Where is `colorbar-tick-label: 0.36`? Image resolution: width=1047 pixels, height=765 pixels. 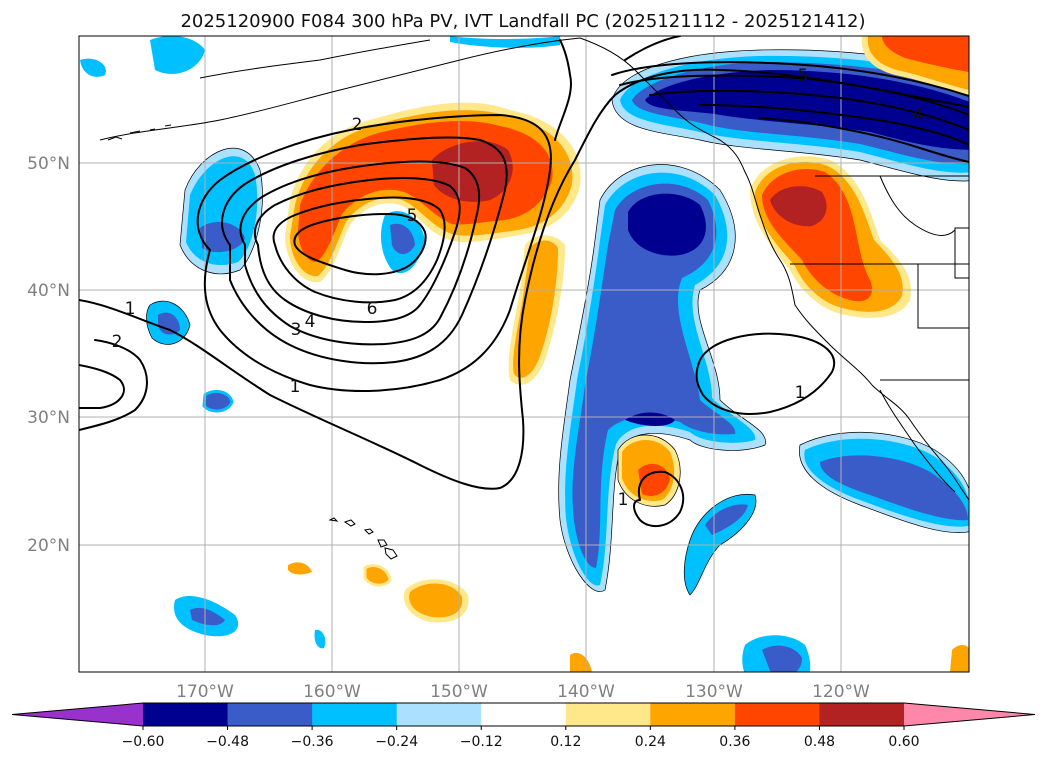
colorbar-tick-label: 0.36 is located at coordinates (734, 742).